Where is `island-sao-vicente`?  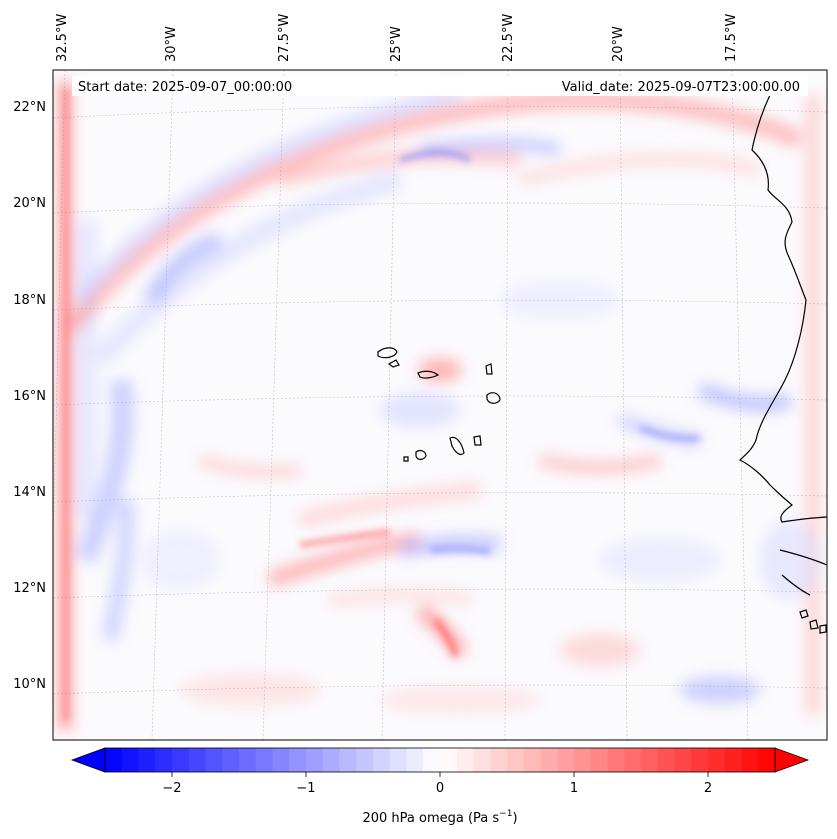 island-sao-vicente is located at coordinates (393, 363).